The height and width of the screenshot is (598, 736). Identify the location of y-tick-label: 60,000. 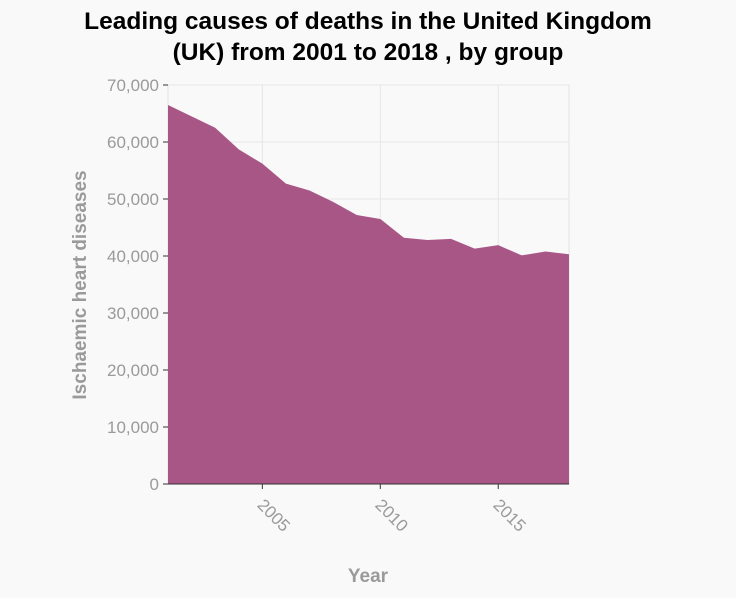
(133, 142).